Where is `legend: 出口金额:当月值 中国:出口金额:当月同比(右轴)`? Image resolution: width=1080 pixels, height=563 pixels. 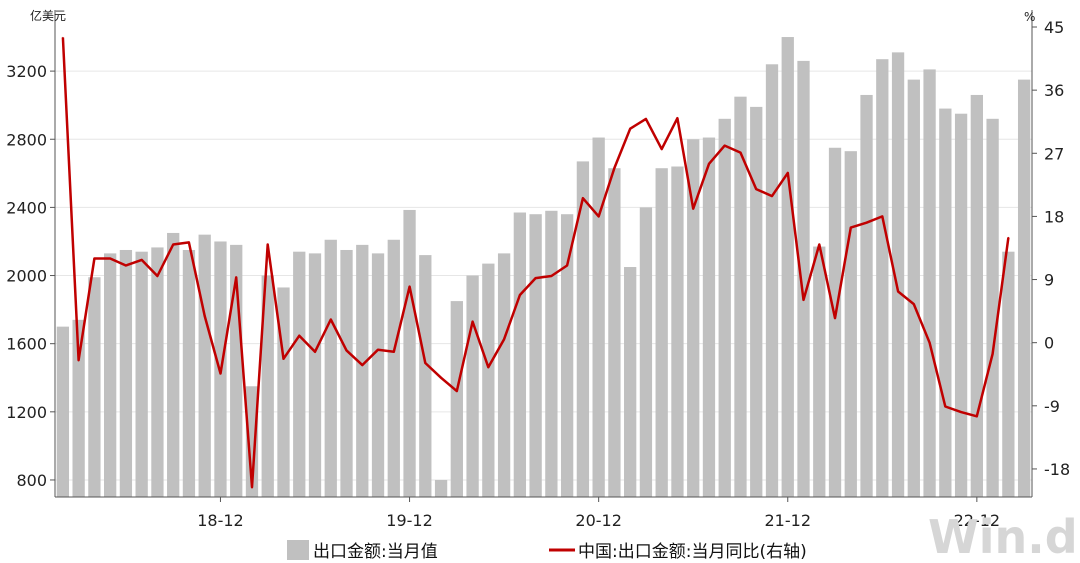
legend: 出口金额:当月值 中国:出口金额:当月同比(右轴) is located at coordinates (547, 551).